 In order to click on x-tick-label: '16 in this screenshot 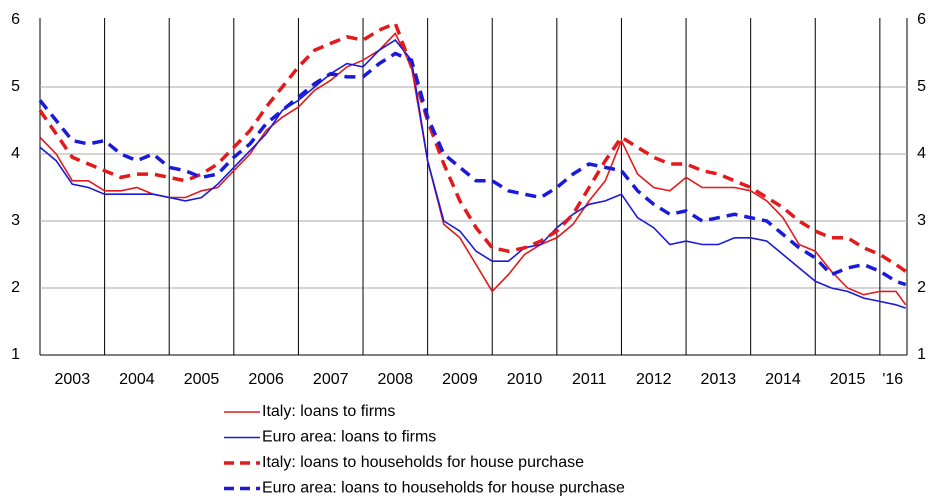, I will do `click(892, 379)`.